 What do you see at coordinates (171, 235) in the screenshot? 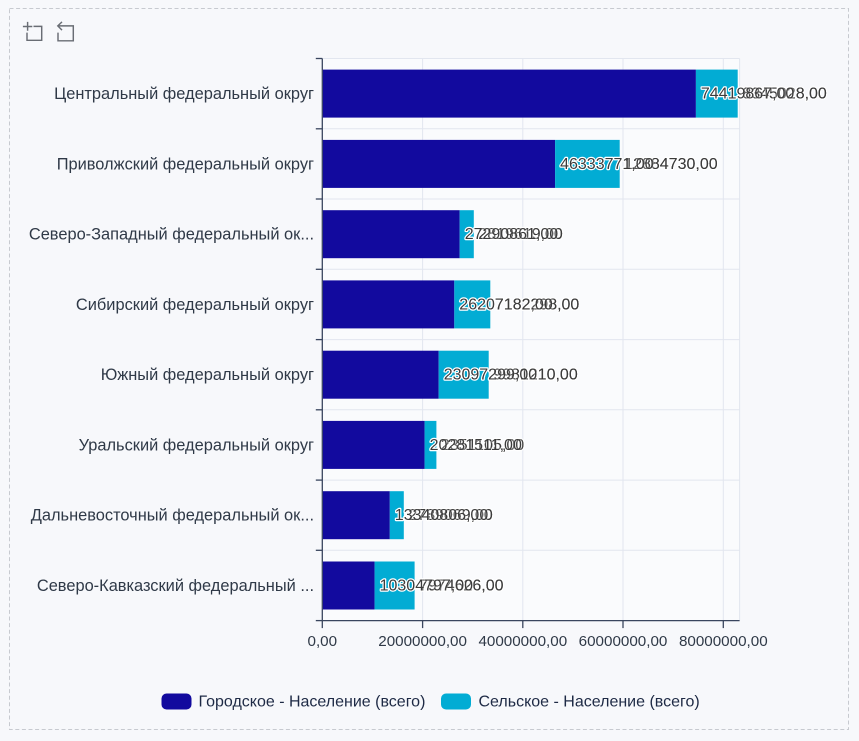
I see `svg-text: Северо-Западный федеральный ок` at bounding box center [171, 235].